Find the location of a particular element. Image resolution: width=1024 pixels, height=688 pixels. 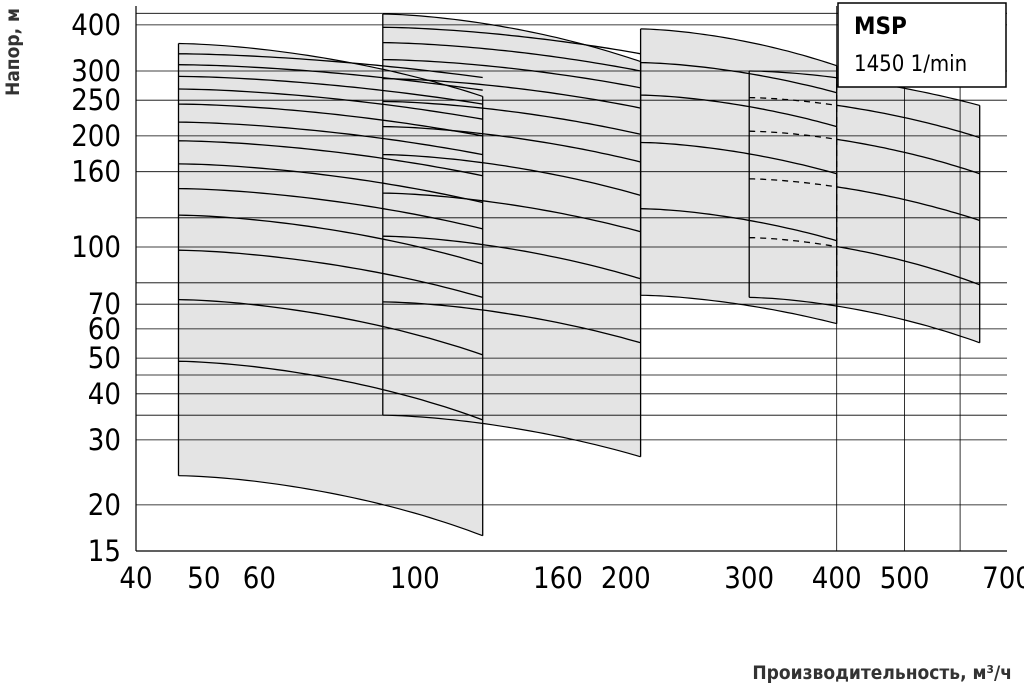

y-axis-label: Напор, м is located at coordinates (13, 52).